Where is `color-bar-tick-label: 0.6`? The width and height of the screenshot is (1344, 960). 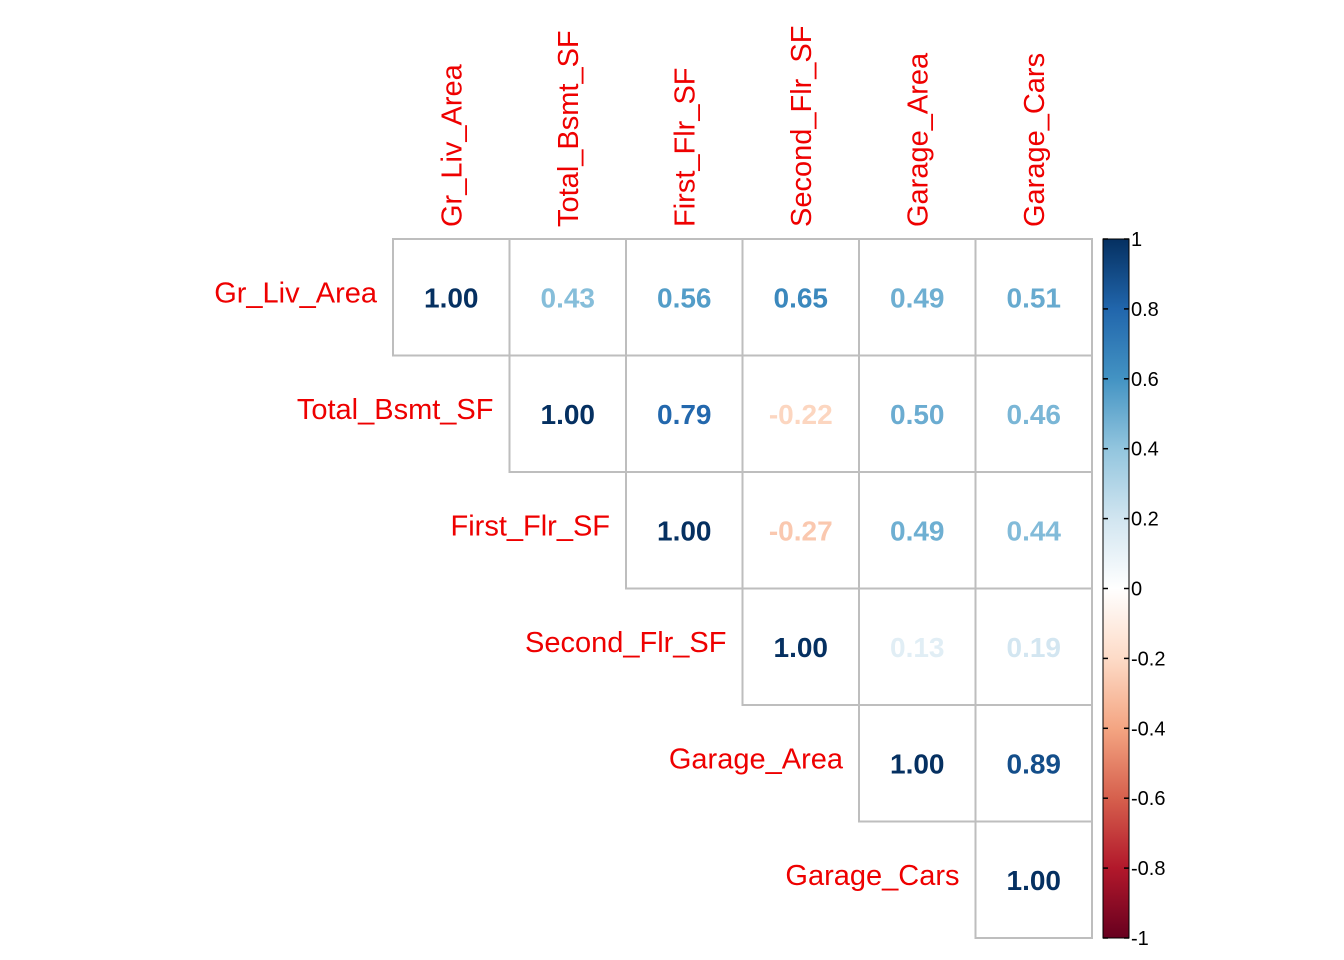
color-bar-tick-label: 0.6 is located at coordinates (1145, 380).